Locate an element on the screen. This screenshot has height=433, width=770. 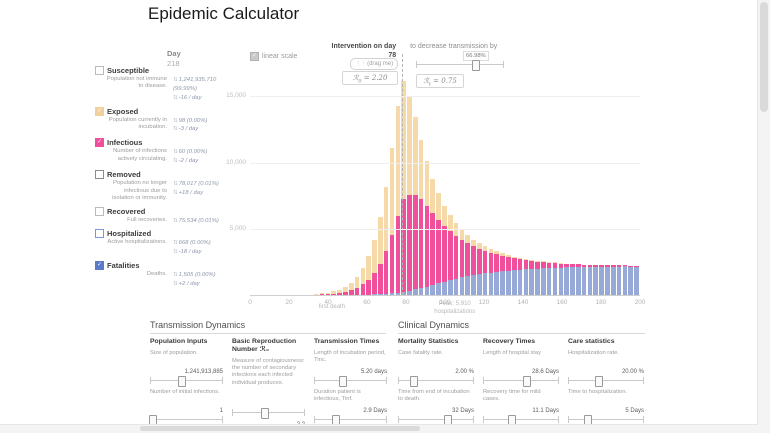
control-time-to-hospitalization: Time to hospitalization. 5 Days is located at coordinates (606, 407).